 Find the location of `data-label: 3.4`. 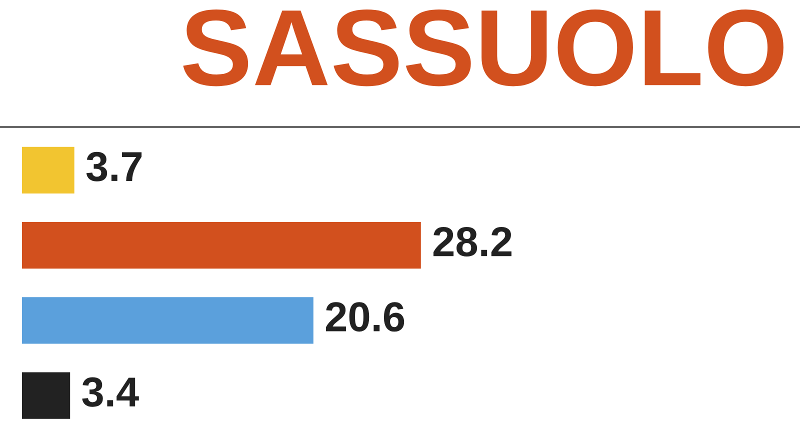

data-label: 3.4 is located at coordinates (110, 392).